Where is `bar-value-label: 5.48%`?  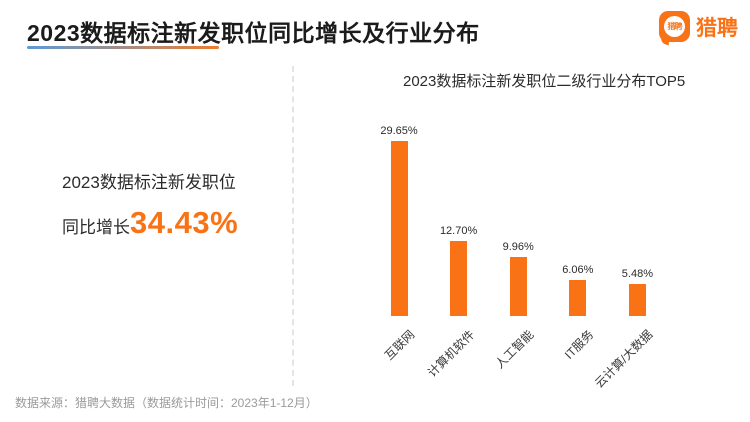
bar-value-label: 5.48% is located at coordinates (637, 274).